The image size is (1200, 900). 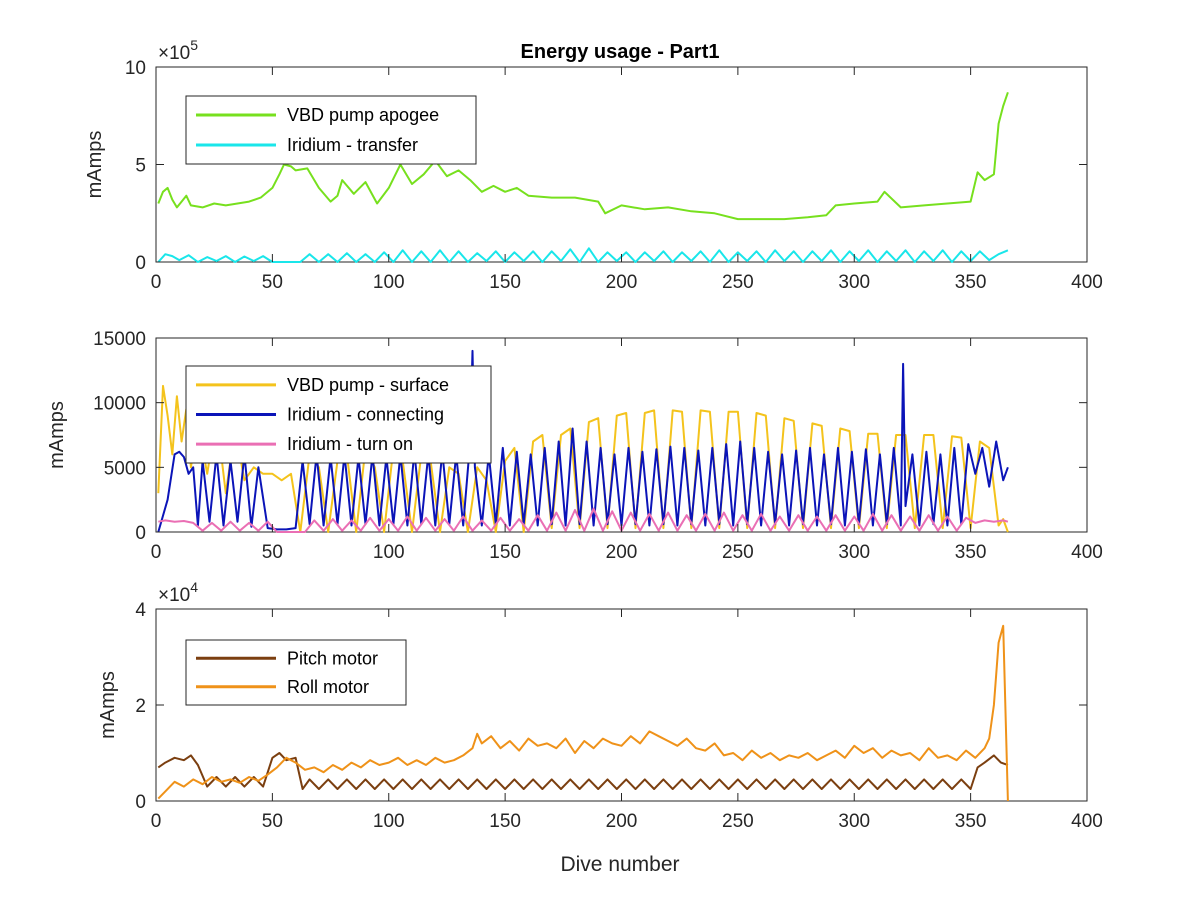 I want to click on legend-entry: VBD pump apogee, so click(x=363, y=115).